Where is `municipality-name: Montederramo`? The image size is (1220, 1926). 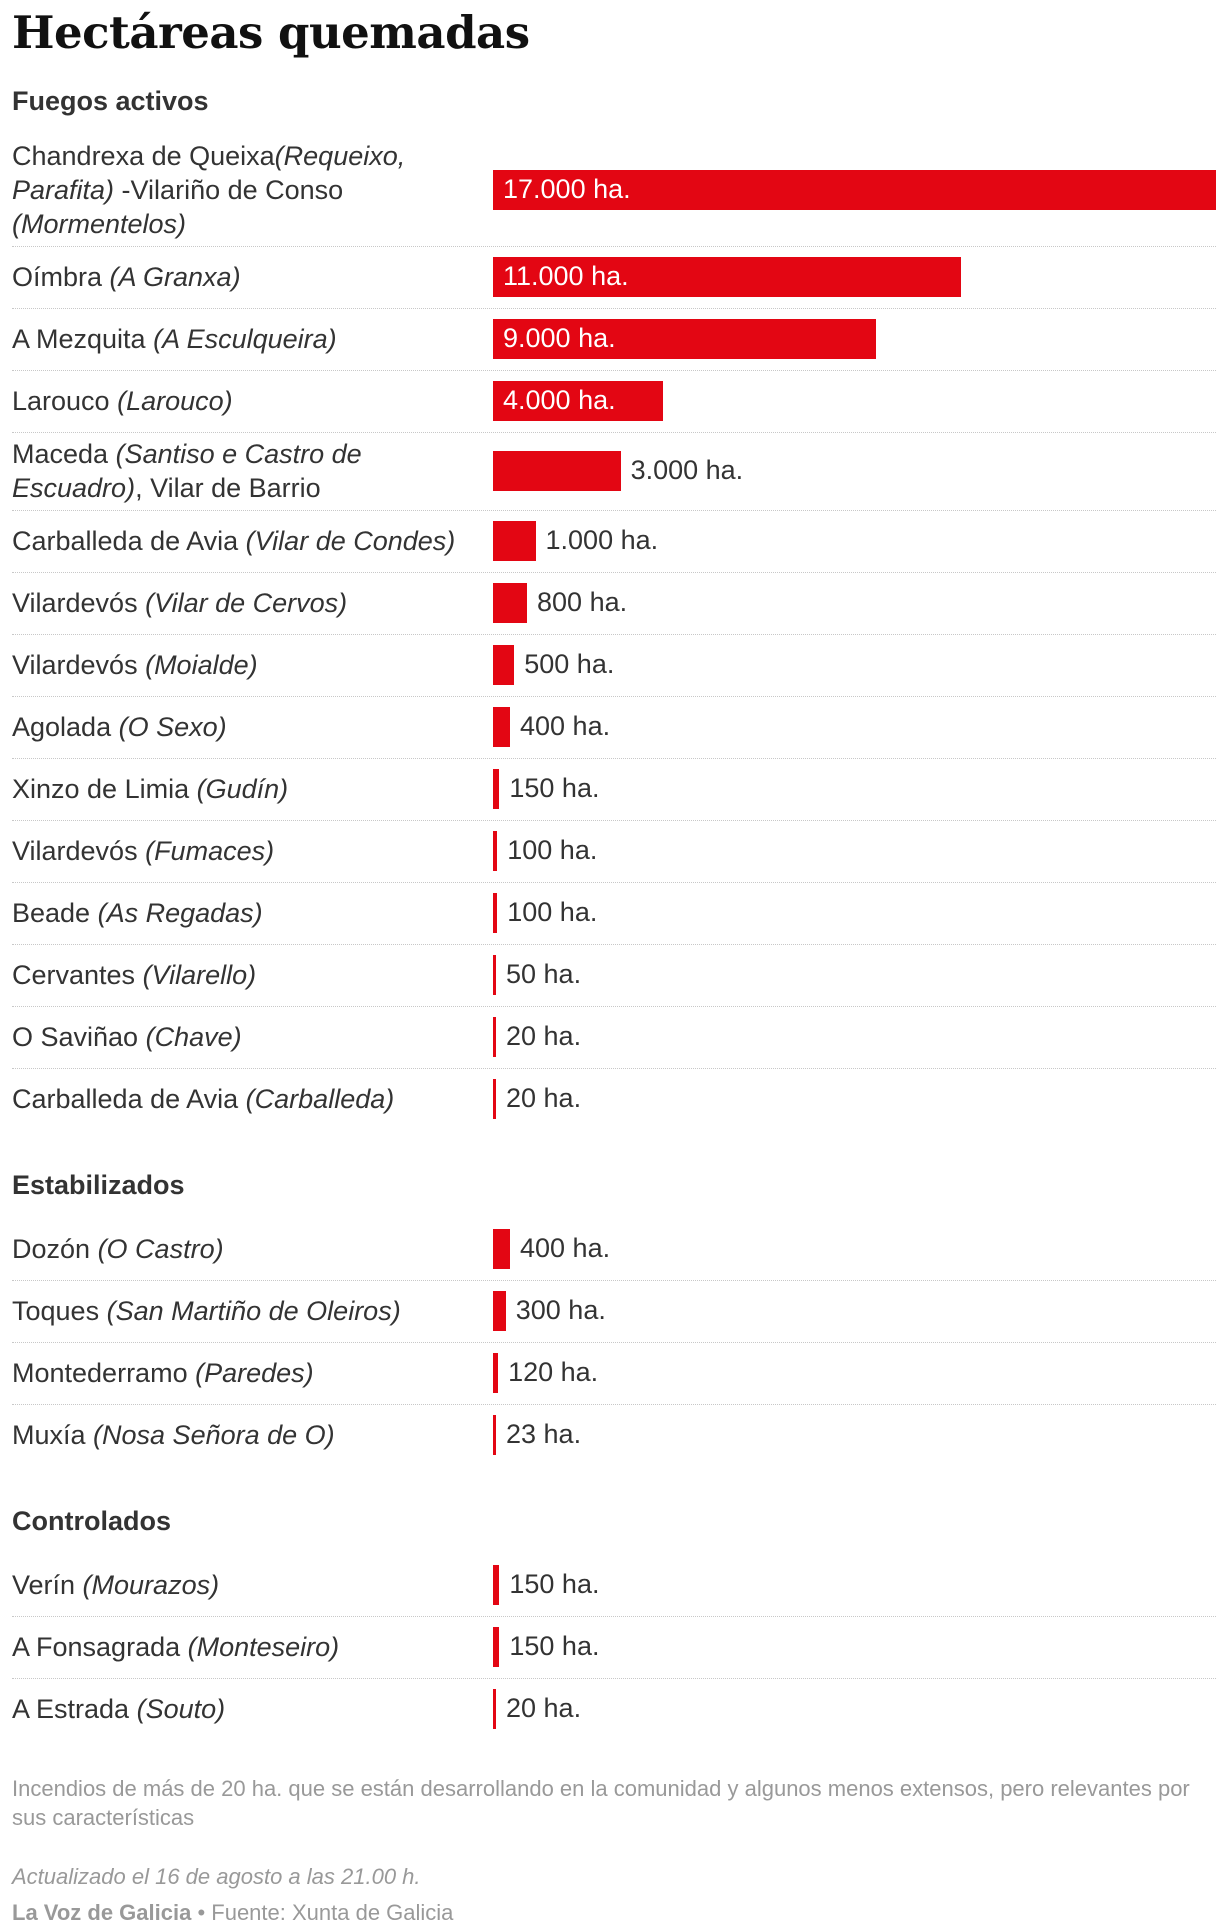
municipality-name: Montederramo is located at coordinates (104, 1373).